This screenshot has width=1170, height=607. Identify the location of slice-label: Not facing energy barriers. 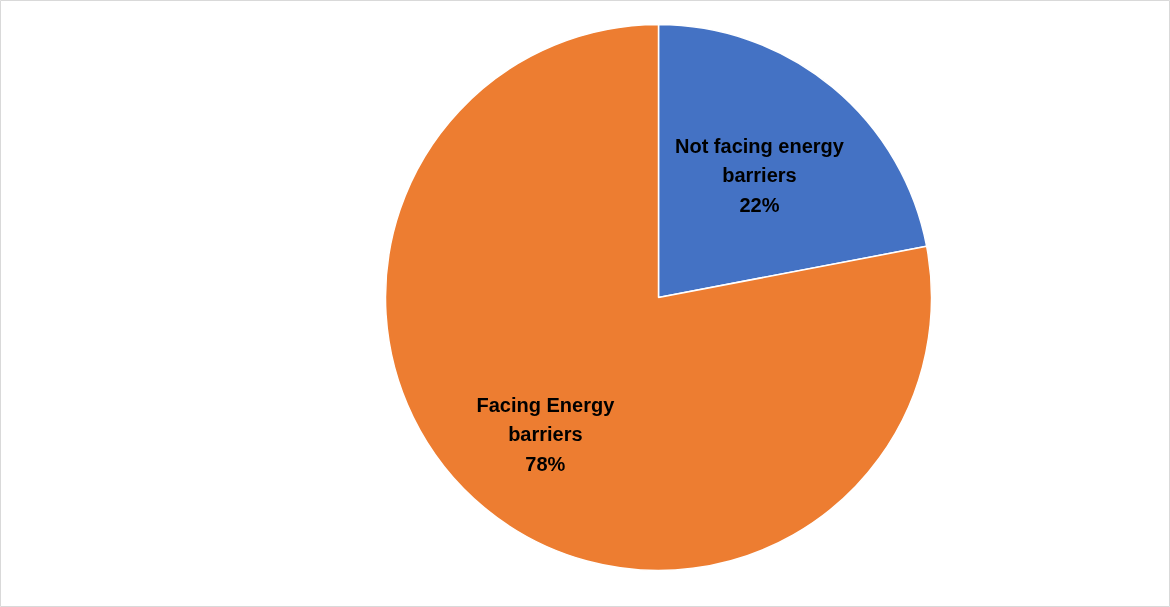
(759, 160).